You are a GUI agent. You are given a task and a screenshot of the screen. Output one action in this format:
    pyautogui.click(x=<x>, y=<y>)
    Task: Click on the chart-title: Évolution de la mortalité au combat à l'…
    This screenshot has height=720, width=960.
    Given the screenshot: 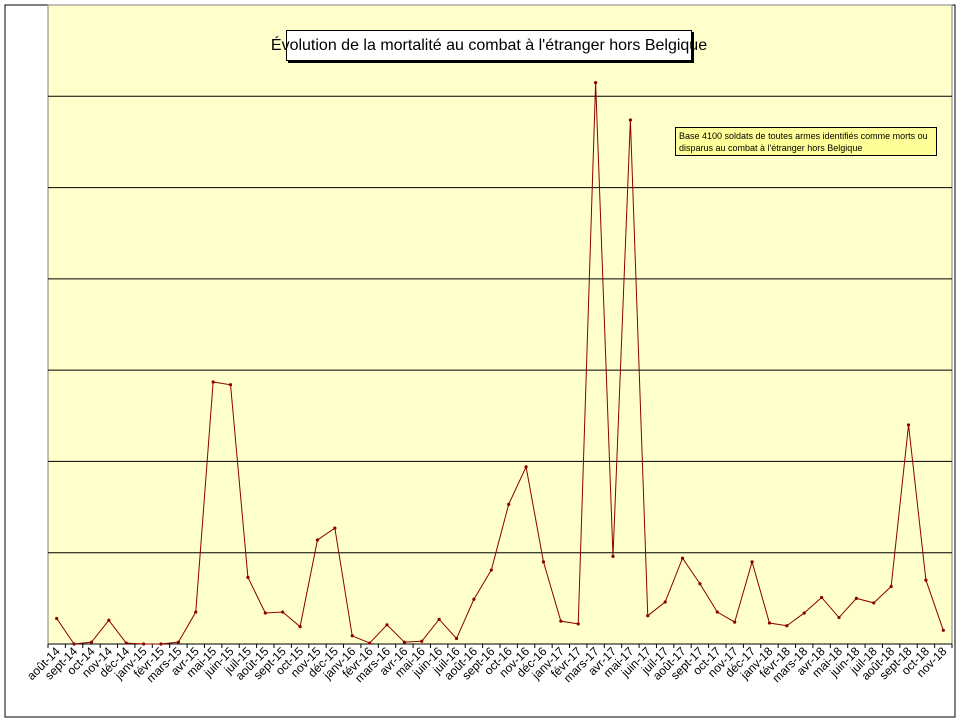 What is the action you would take?
    pyautogui.click(x=489, y=45)
    